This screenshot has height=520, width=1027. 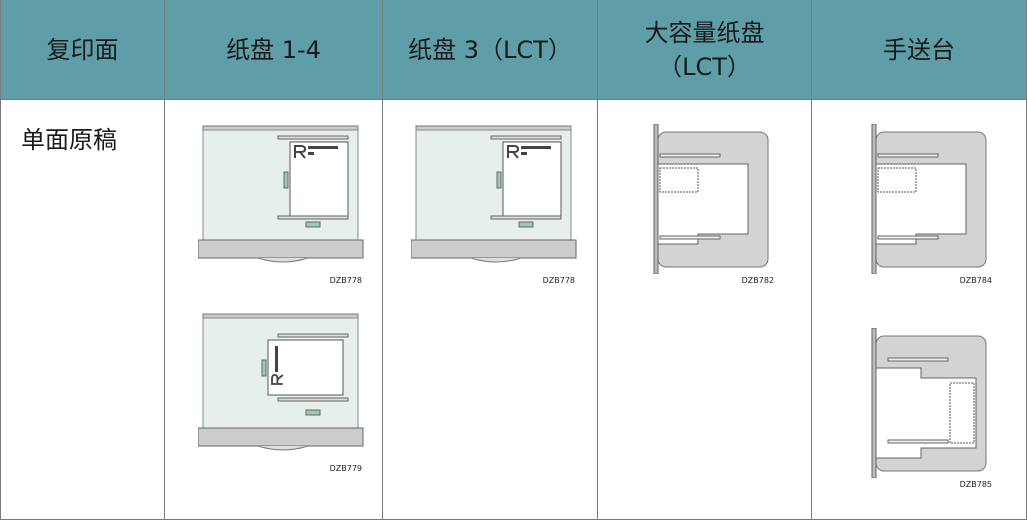 What do you see at coordinates (490, 50) in the screenshot?
I see `header-cell: 纸盘 3（LCT）` at bounding box center [490, 50].